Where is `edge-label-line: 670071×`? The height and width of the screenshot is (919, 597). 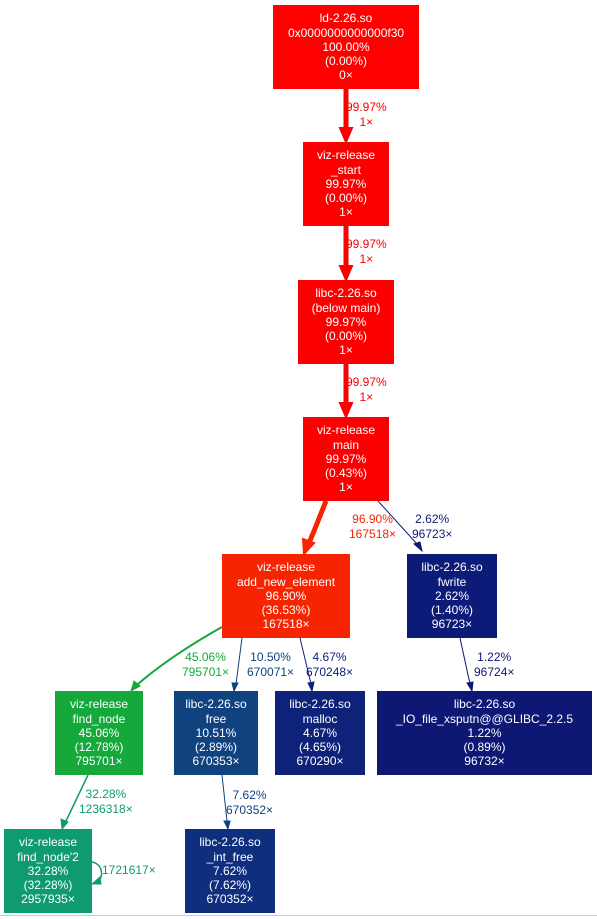
edge-label-line: 670071× is located at coordinates (271, 671).